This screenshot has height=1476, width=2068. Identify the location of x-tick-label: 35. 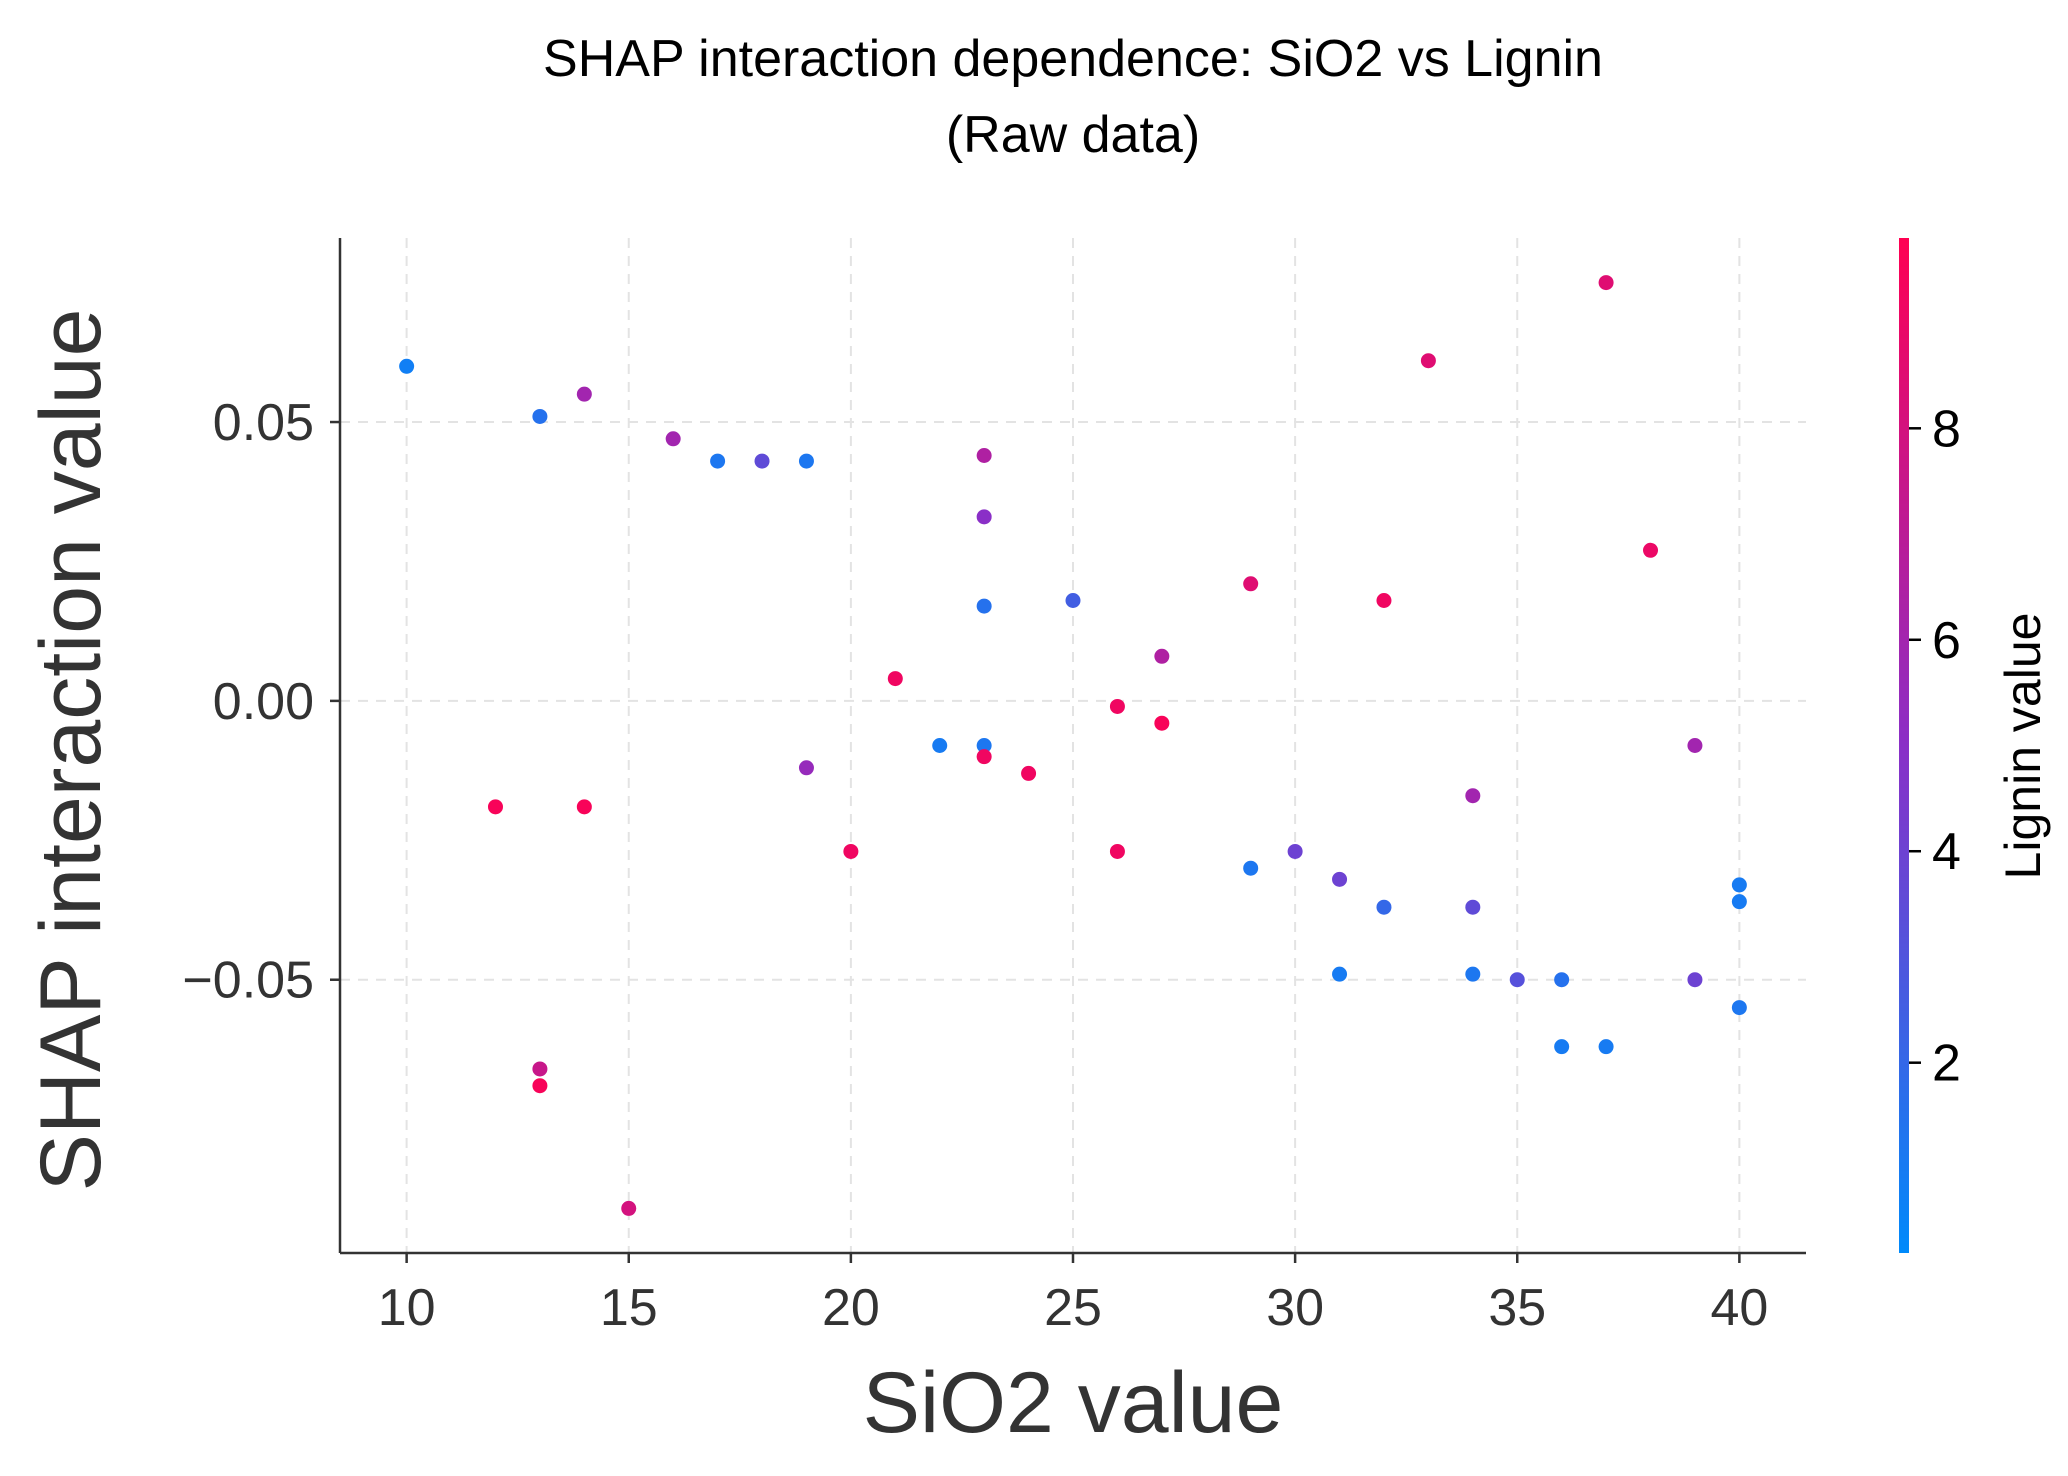
(1517, 1308).